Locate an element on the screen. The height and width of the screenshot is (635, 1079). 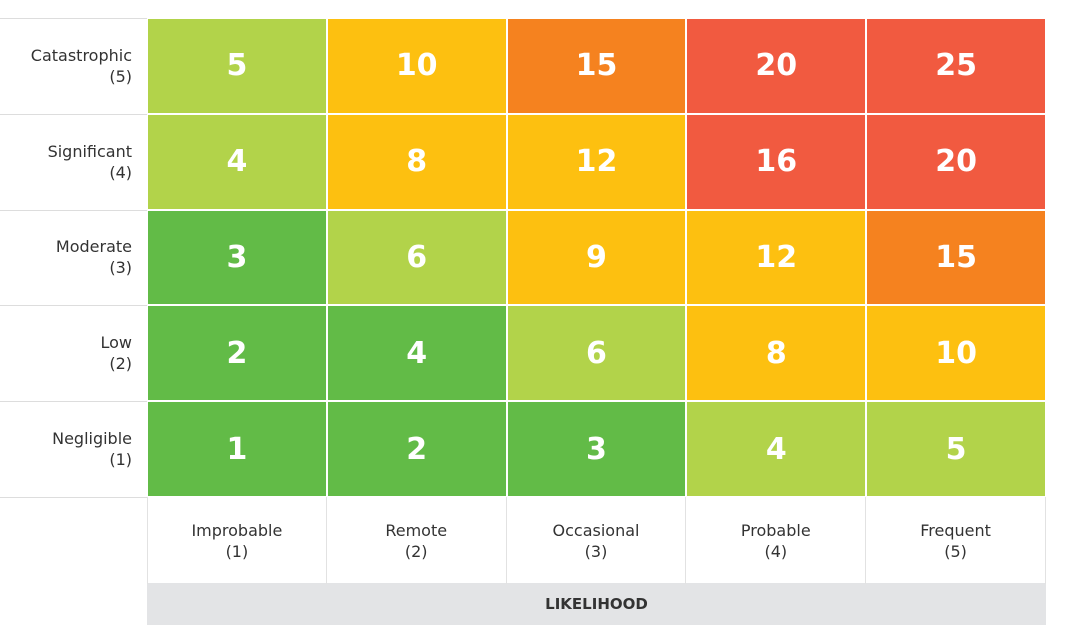
risk-cell: 16 is located at coordinates (776, 161).